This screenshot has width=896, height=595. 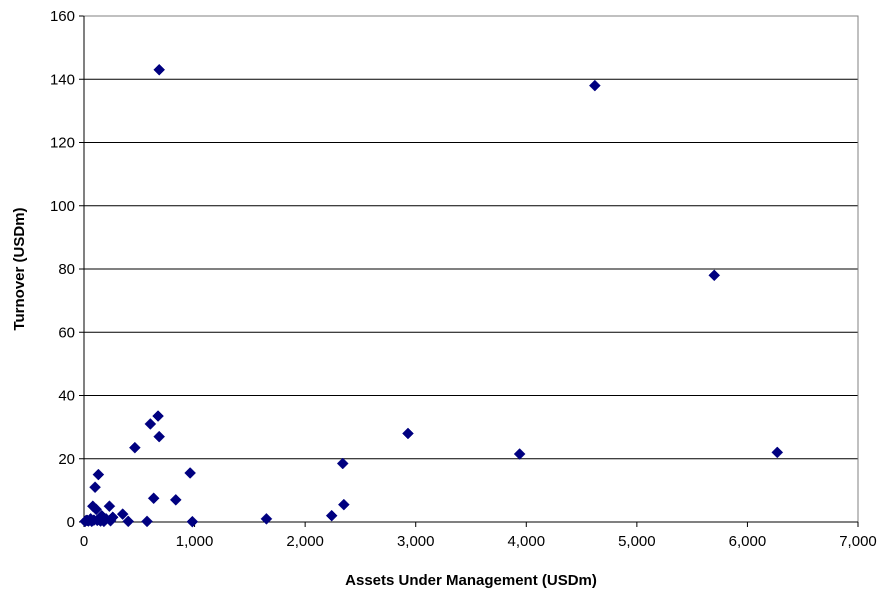 I want to click on y-axis-title: Turnover (USDm), so click(x=19, y=268).